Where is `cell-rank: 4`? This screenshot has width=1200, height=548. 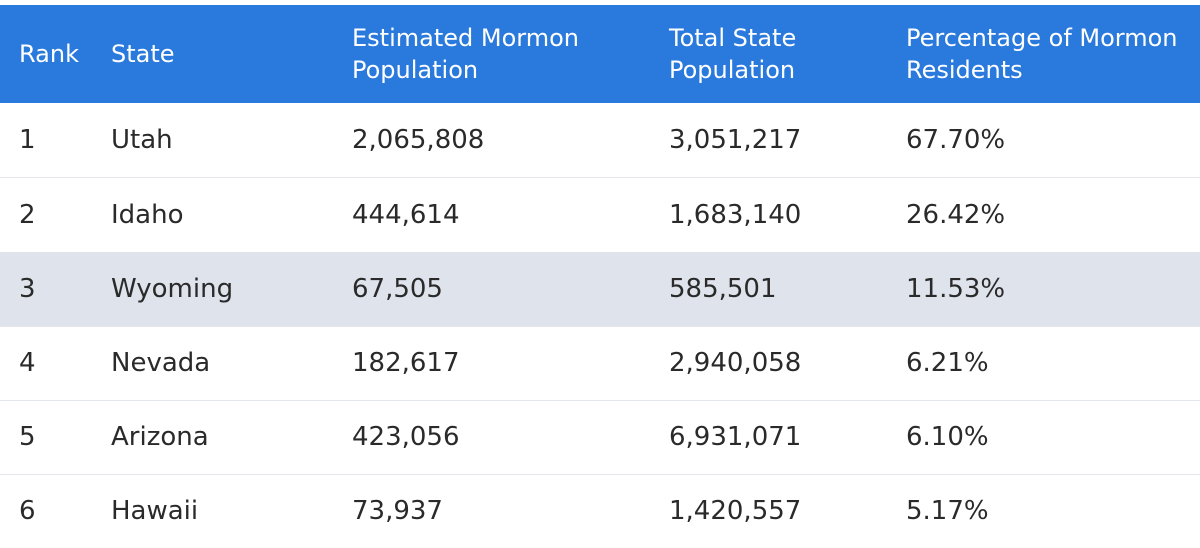 cell-rank: 4 is located at coordinates (27, 363).